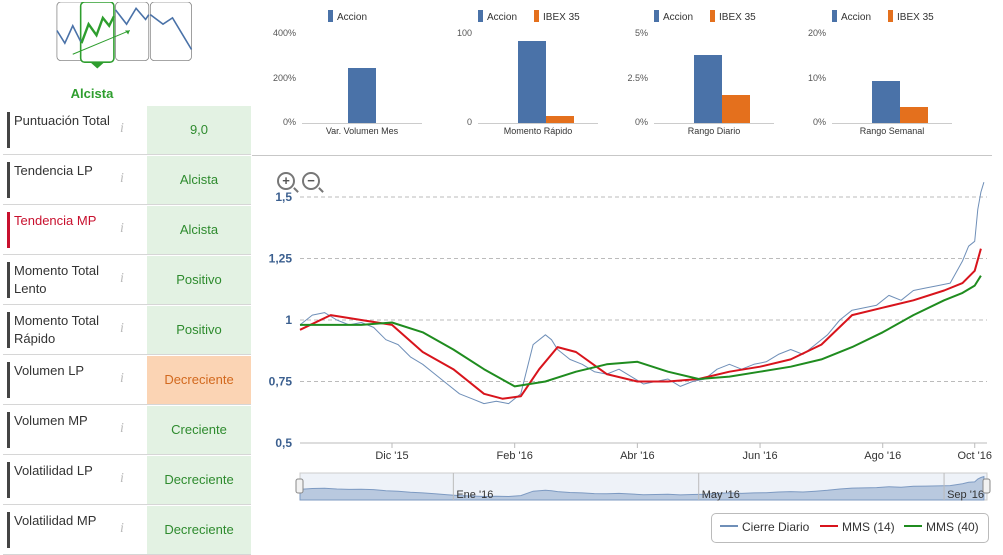 This screenshot has height=555, width=1003. I want to click on indicator-name: Volumen LP, so click(60, 380).